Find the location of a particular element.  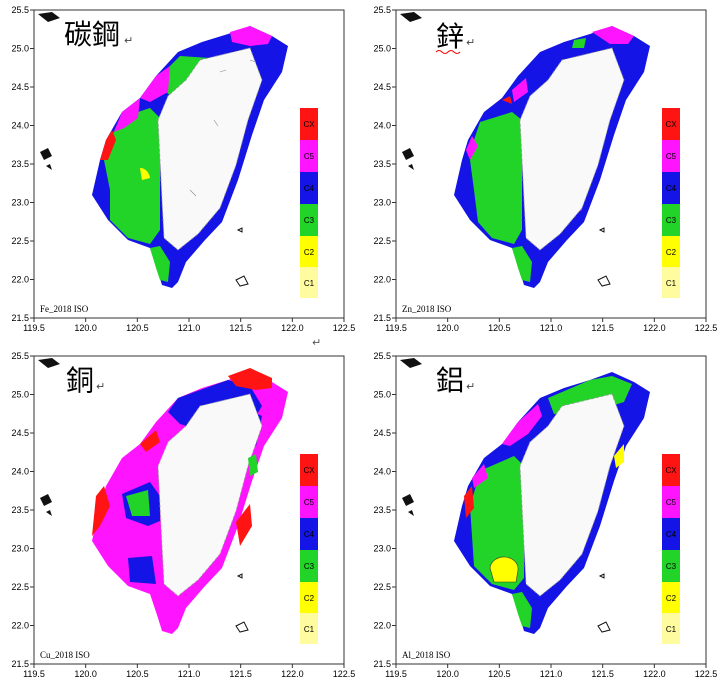

y-tick-label: 25.0 is located at coordinates (20, 395).